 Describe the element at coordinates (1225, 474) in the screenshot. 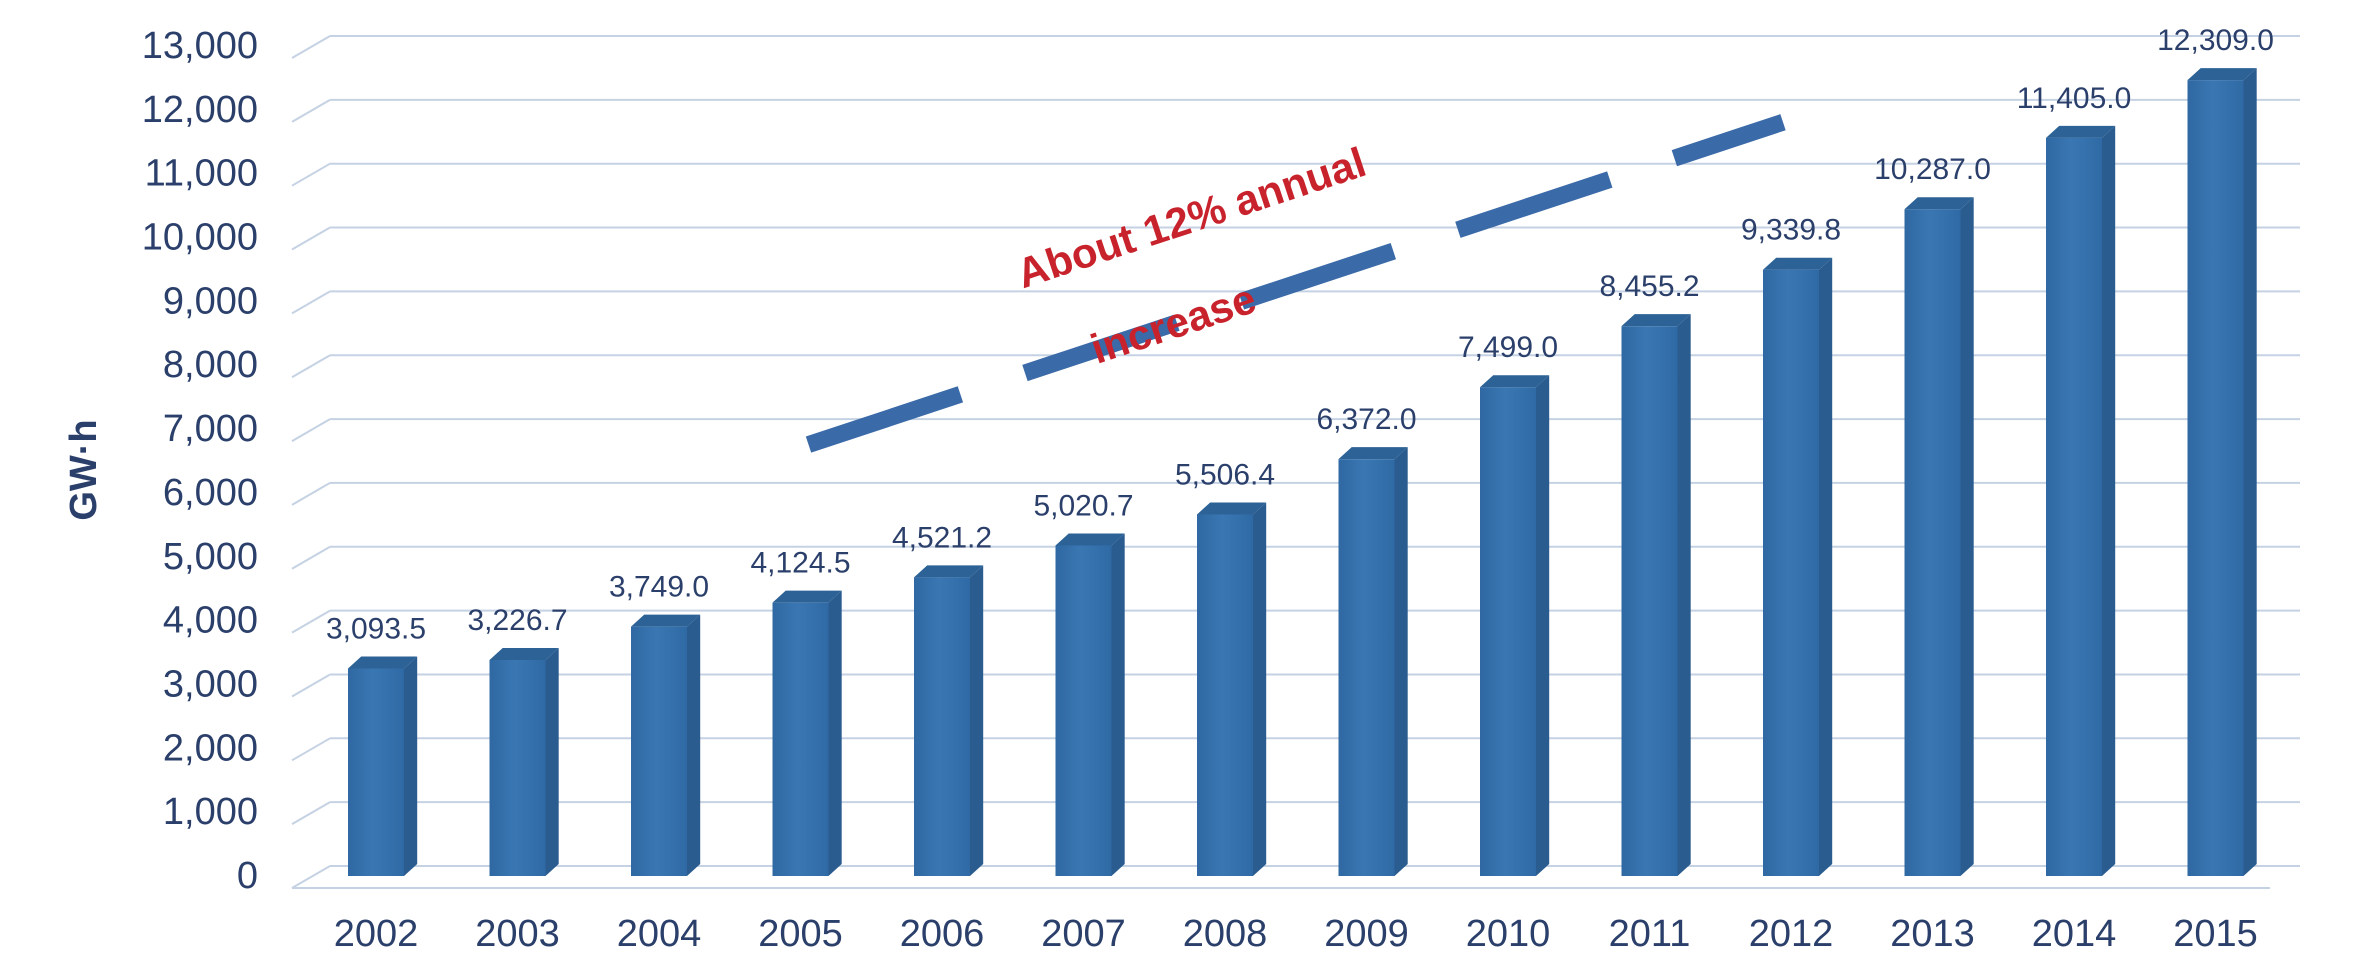

I see `data-label: 5,506.4` at that location.